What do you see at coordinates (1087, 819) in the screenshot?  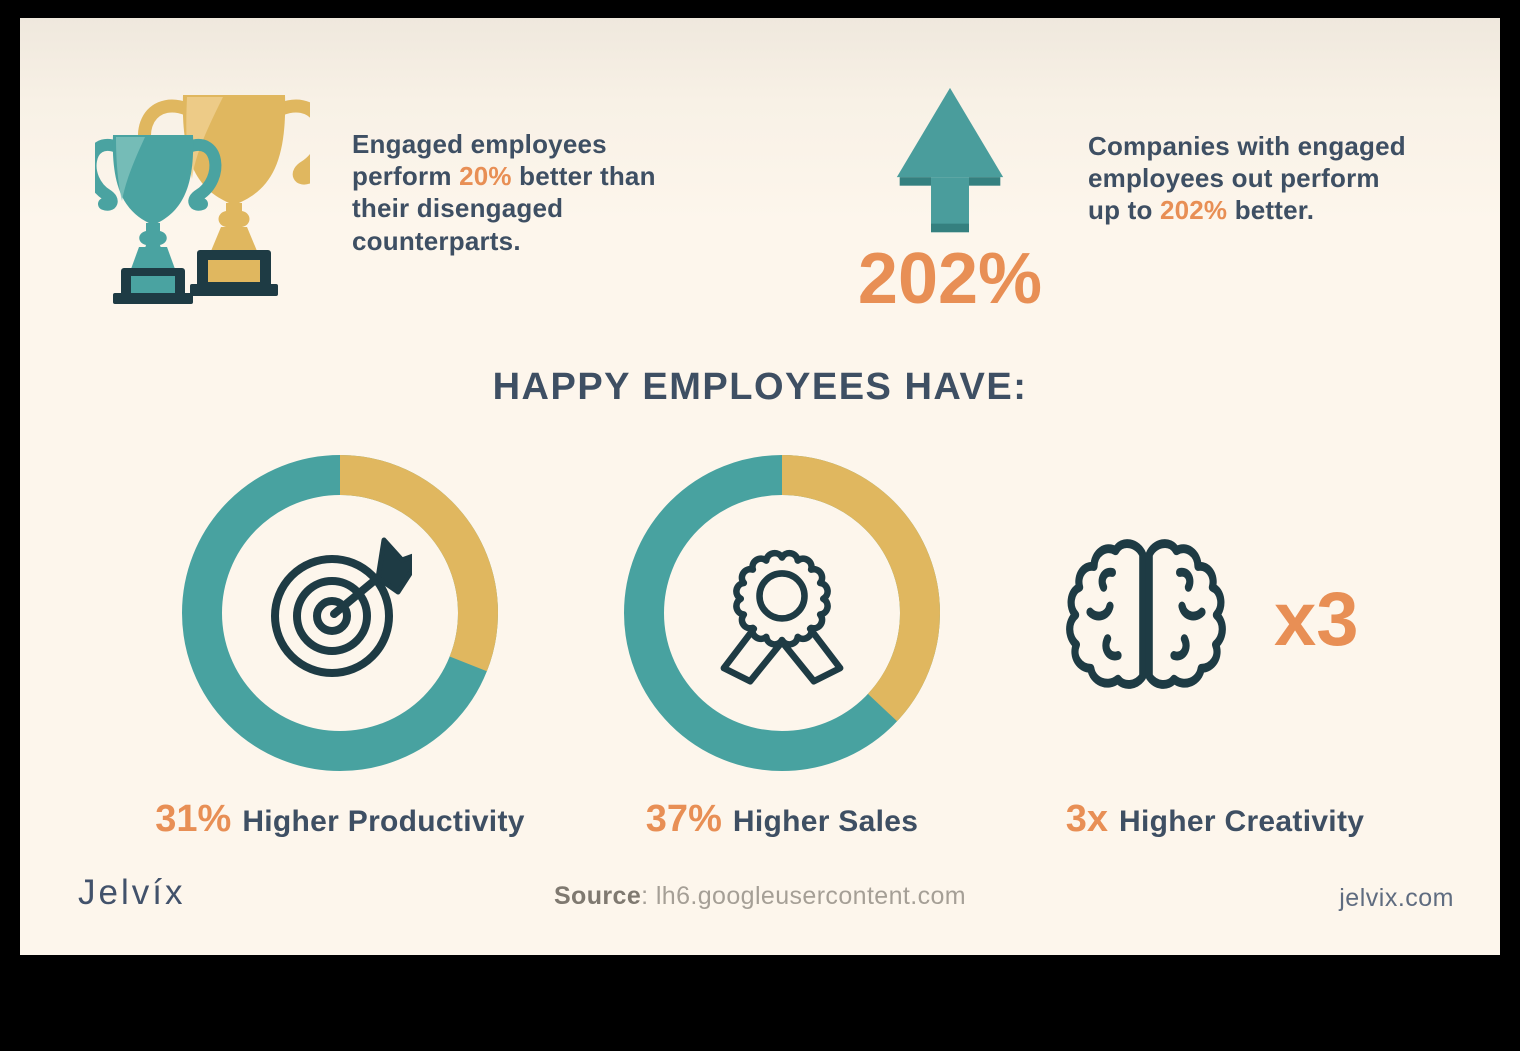 I see `label-value: 3x` at bounding box center [1087, 819].